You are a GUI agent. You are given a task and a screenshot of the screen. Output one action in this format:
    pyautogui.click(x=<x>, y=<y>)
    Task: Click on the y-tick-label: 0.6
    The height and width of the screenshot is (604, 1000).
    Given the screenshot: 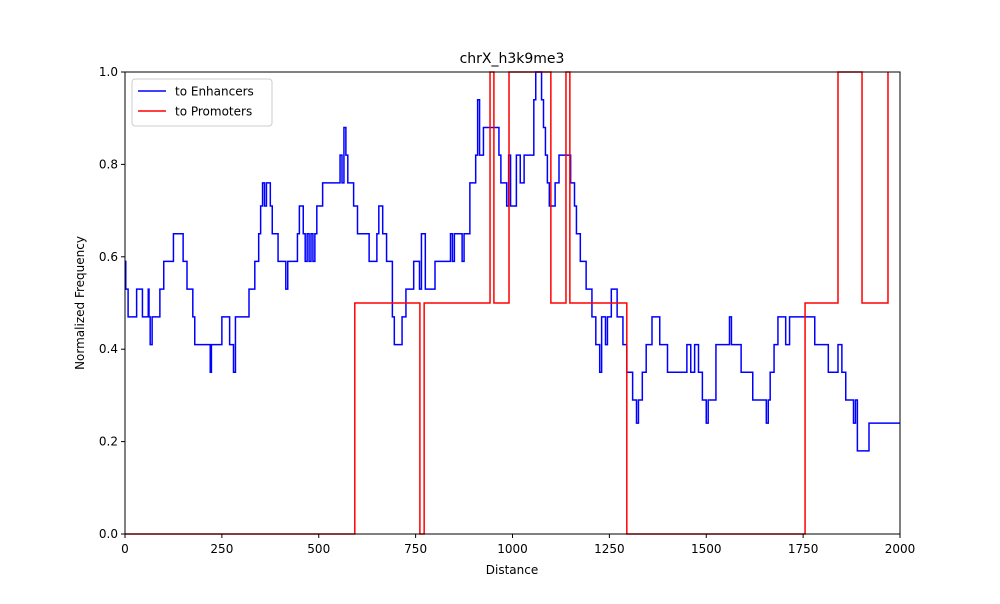 What is the action you would take?
    pyautogui.click(x=108, y=257)
    